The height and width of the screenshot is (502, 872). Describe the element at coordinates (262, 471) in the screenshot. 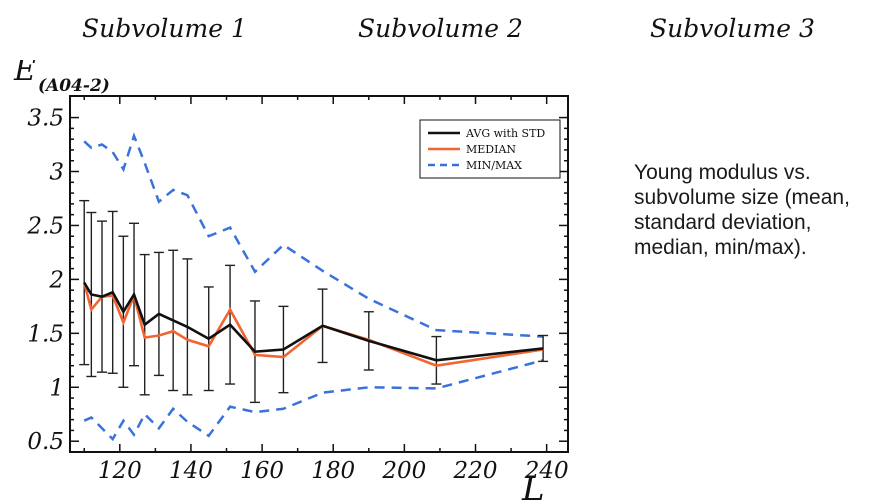

I see `x-tick-label: 160` at that location.